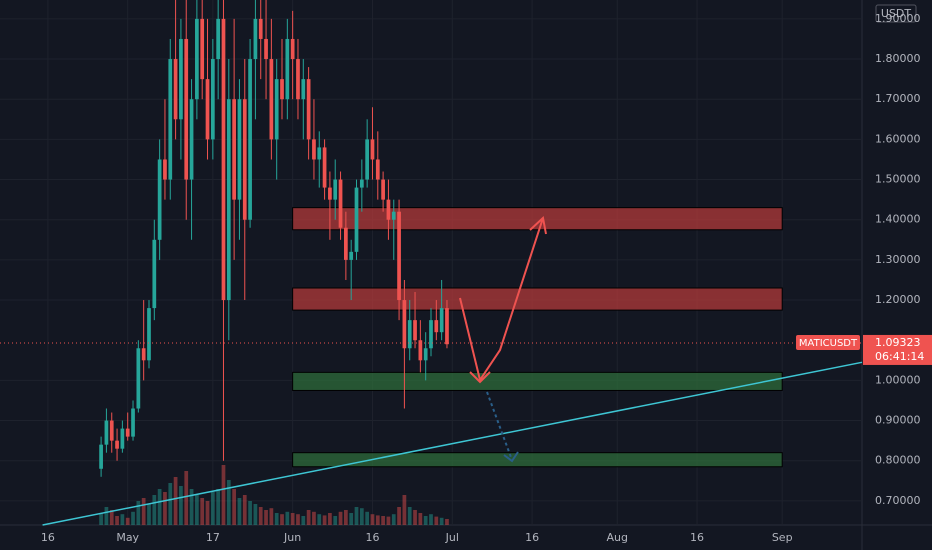  Describe the element at coordinates (828, 343) in the screenshot. I see `symbol: MATICUSDT` at that location.